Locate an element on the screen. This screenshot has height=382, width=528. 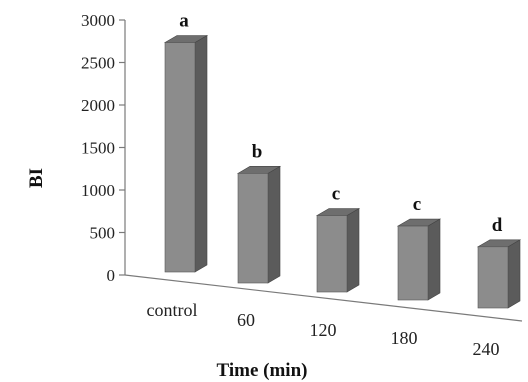
category-label: control is located at coordinates (172, 310).